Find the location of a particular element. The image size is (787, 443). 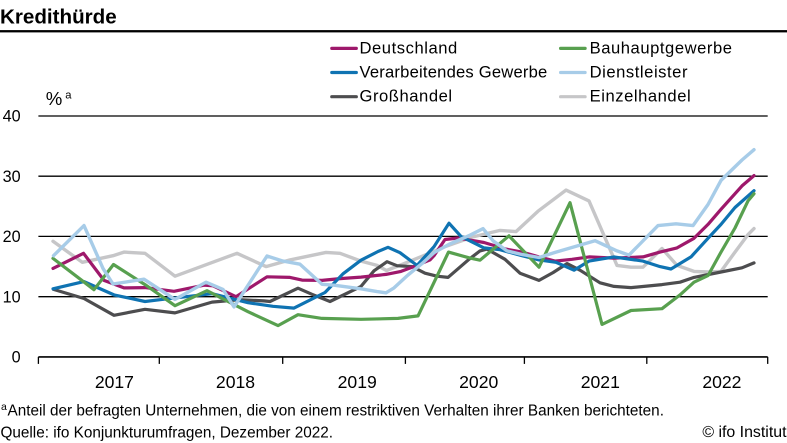

svg-text: 30 is located at coordinates (12, 177).